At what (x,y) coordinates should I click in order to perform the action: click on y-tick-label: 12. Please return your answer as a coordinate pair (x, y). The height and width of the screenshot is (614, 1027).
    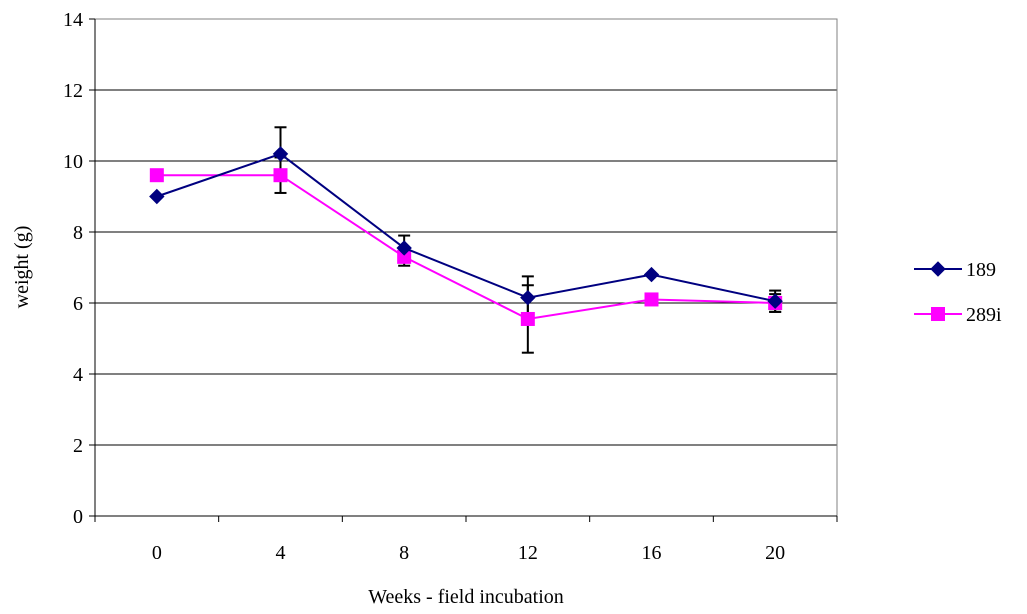
    Looking at the image, I should click on (73, 91).